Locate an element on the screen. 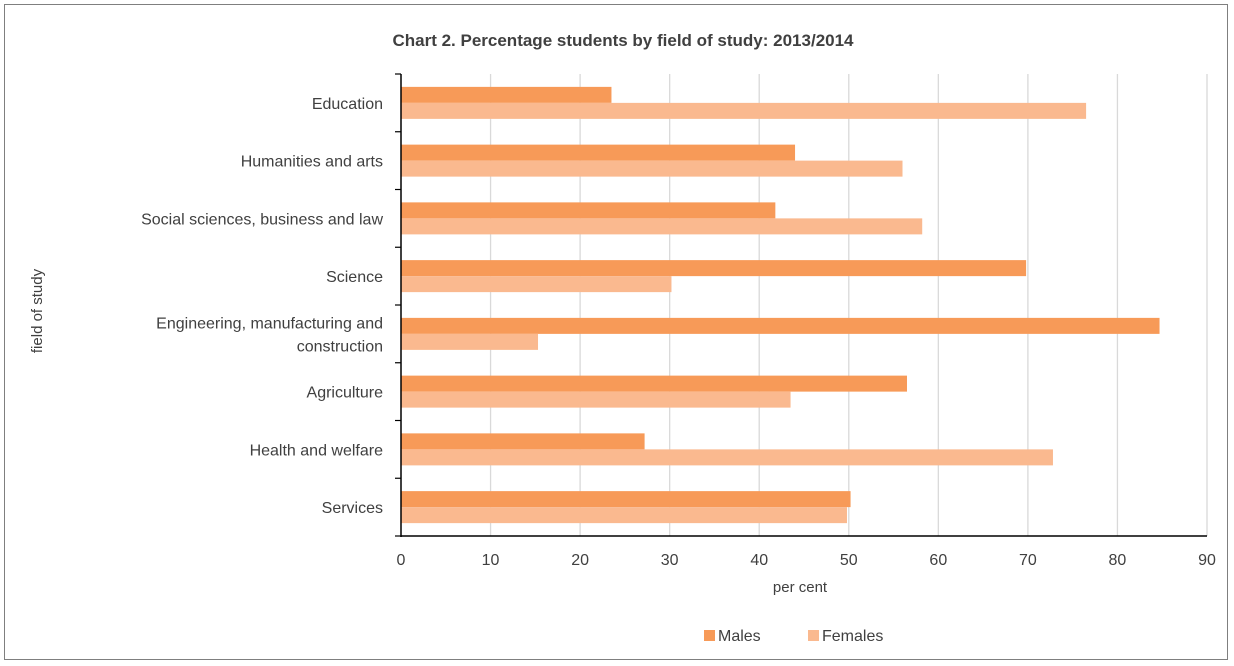  x-tick-label: 0 is located at coordinates (401, 560).